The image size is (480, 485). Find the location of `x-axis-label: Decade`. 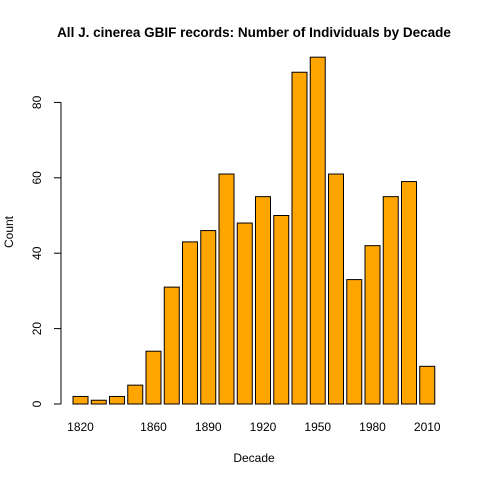

x-axis-label: Decade is located at coordinates (254, 458).